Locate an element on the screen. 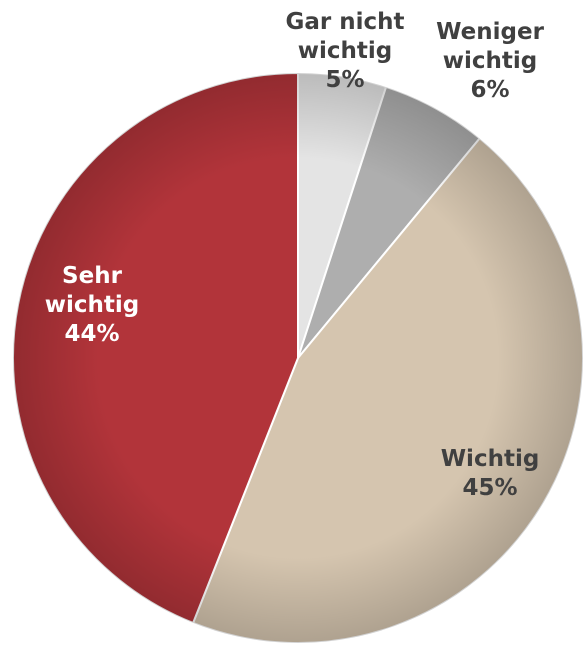  value-label: 6% is located at coordinates (490, 90).